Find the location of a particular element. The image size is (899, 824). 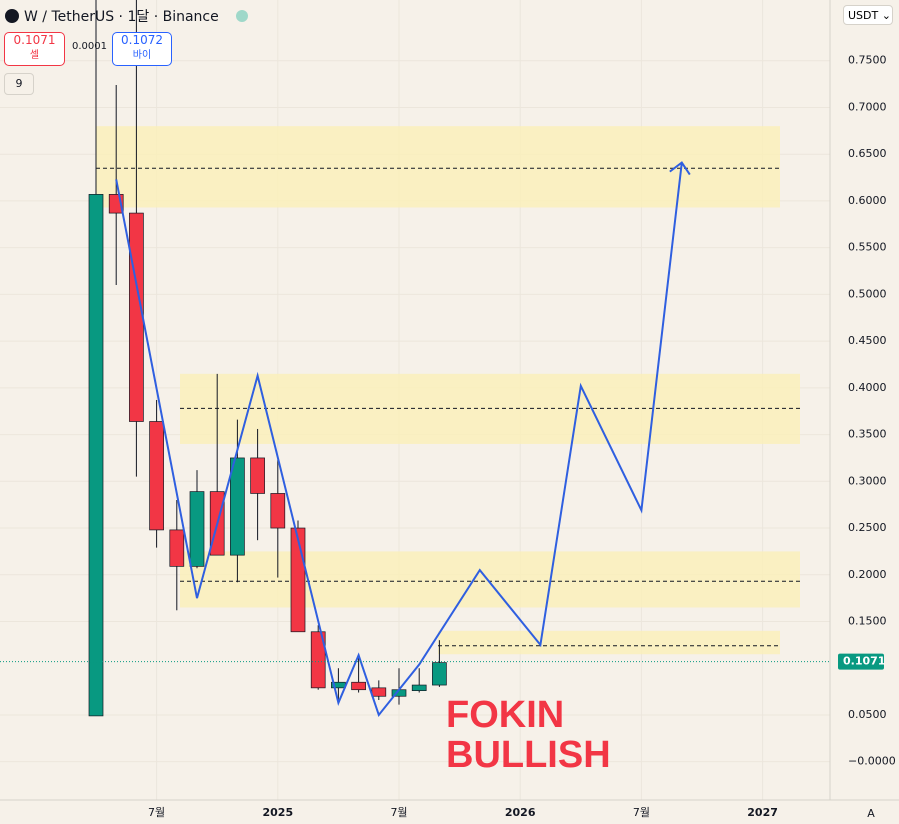

status-dot is located at coordinates (242, 16).